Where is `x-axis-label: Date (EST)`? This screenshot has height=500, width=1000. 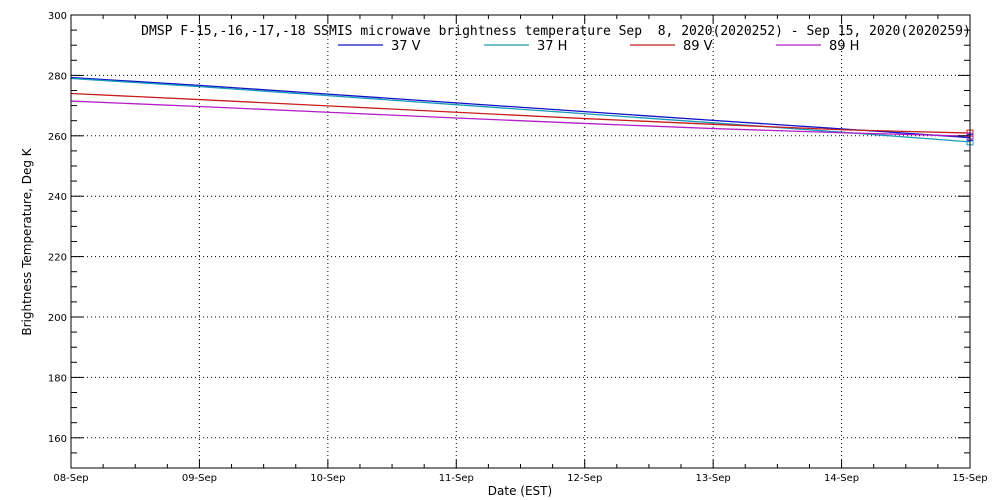
x-axis-label: Date (EST) is located at coordinates (520, 491).